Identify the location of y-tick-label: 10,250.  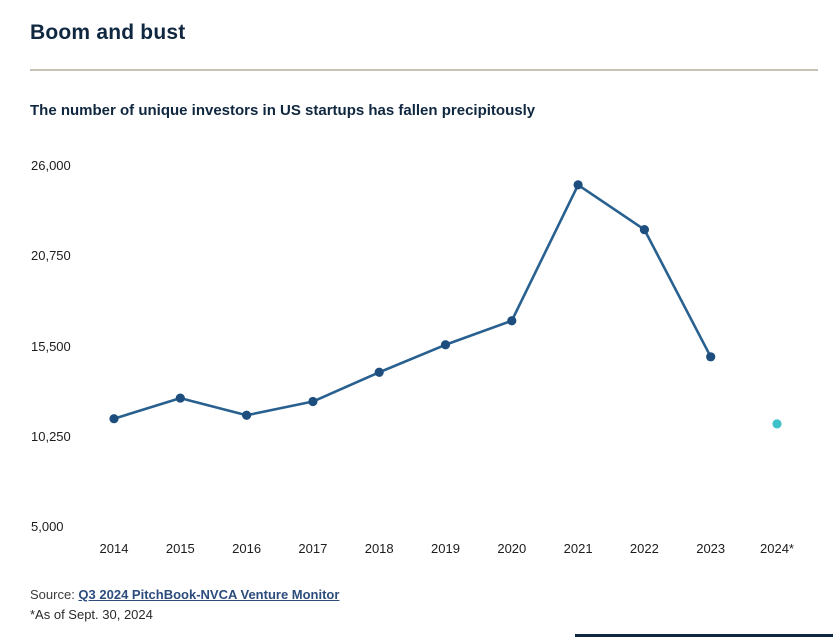
(51, 436).